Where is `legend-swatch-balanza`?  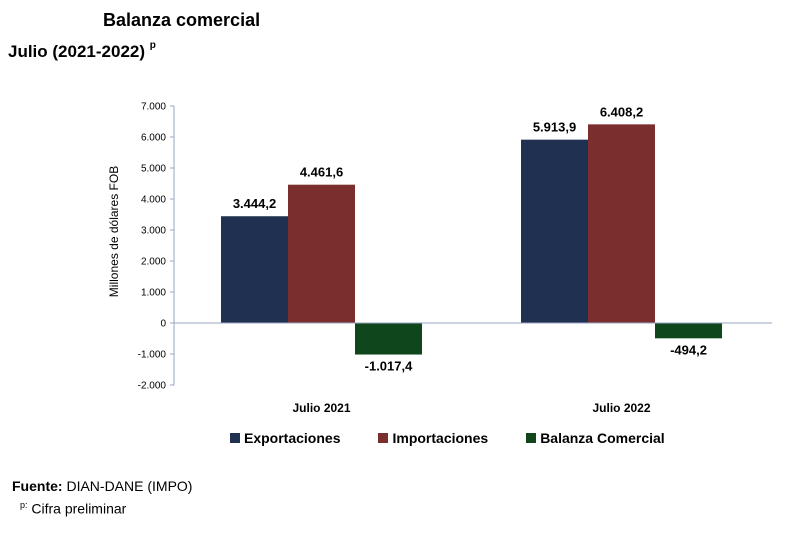 legend-swatch-balanza is located at coordinates (531, 438).